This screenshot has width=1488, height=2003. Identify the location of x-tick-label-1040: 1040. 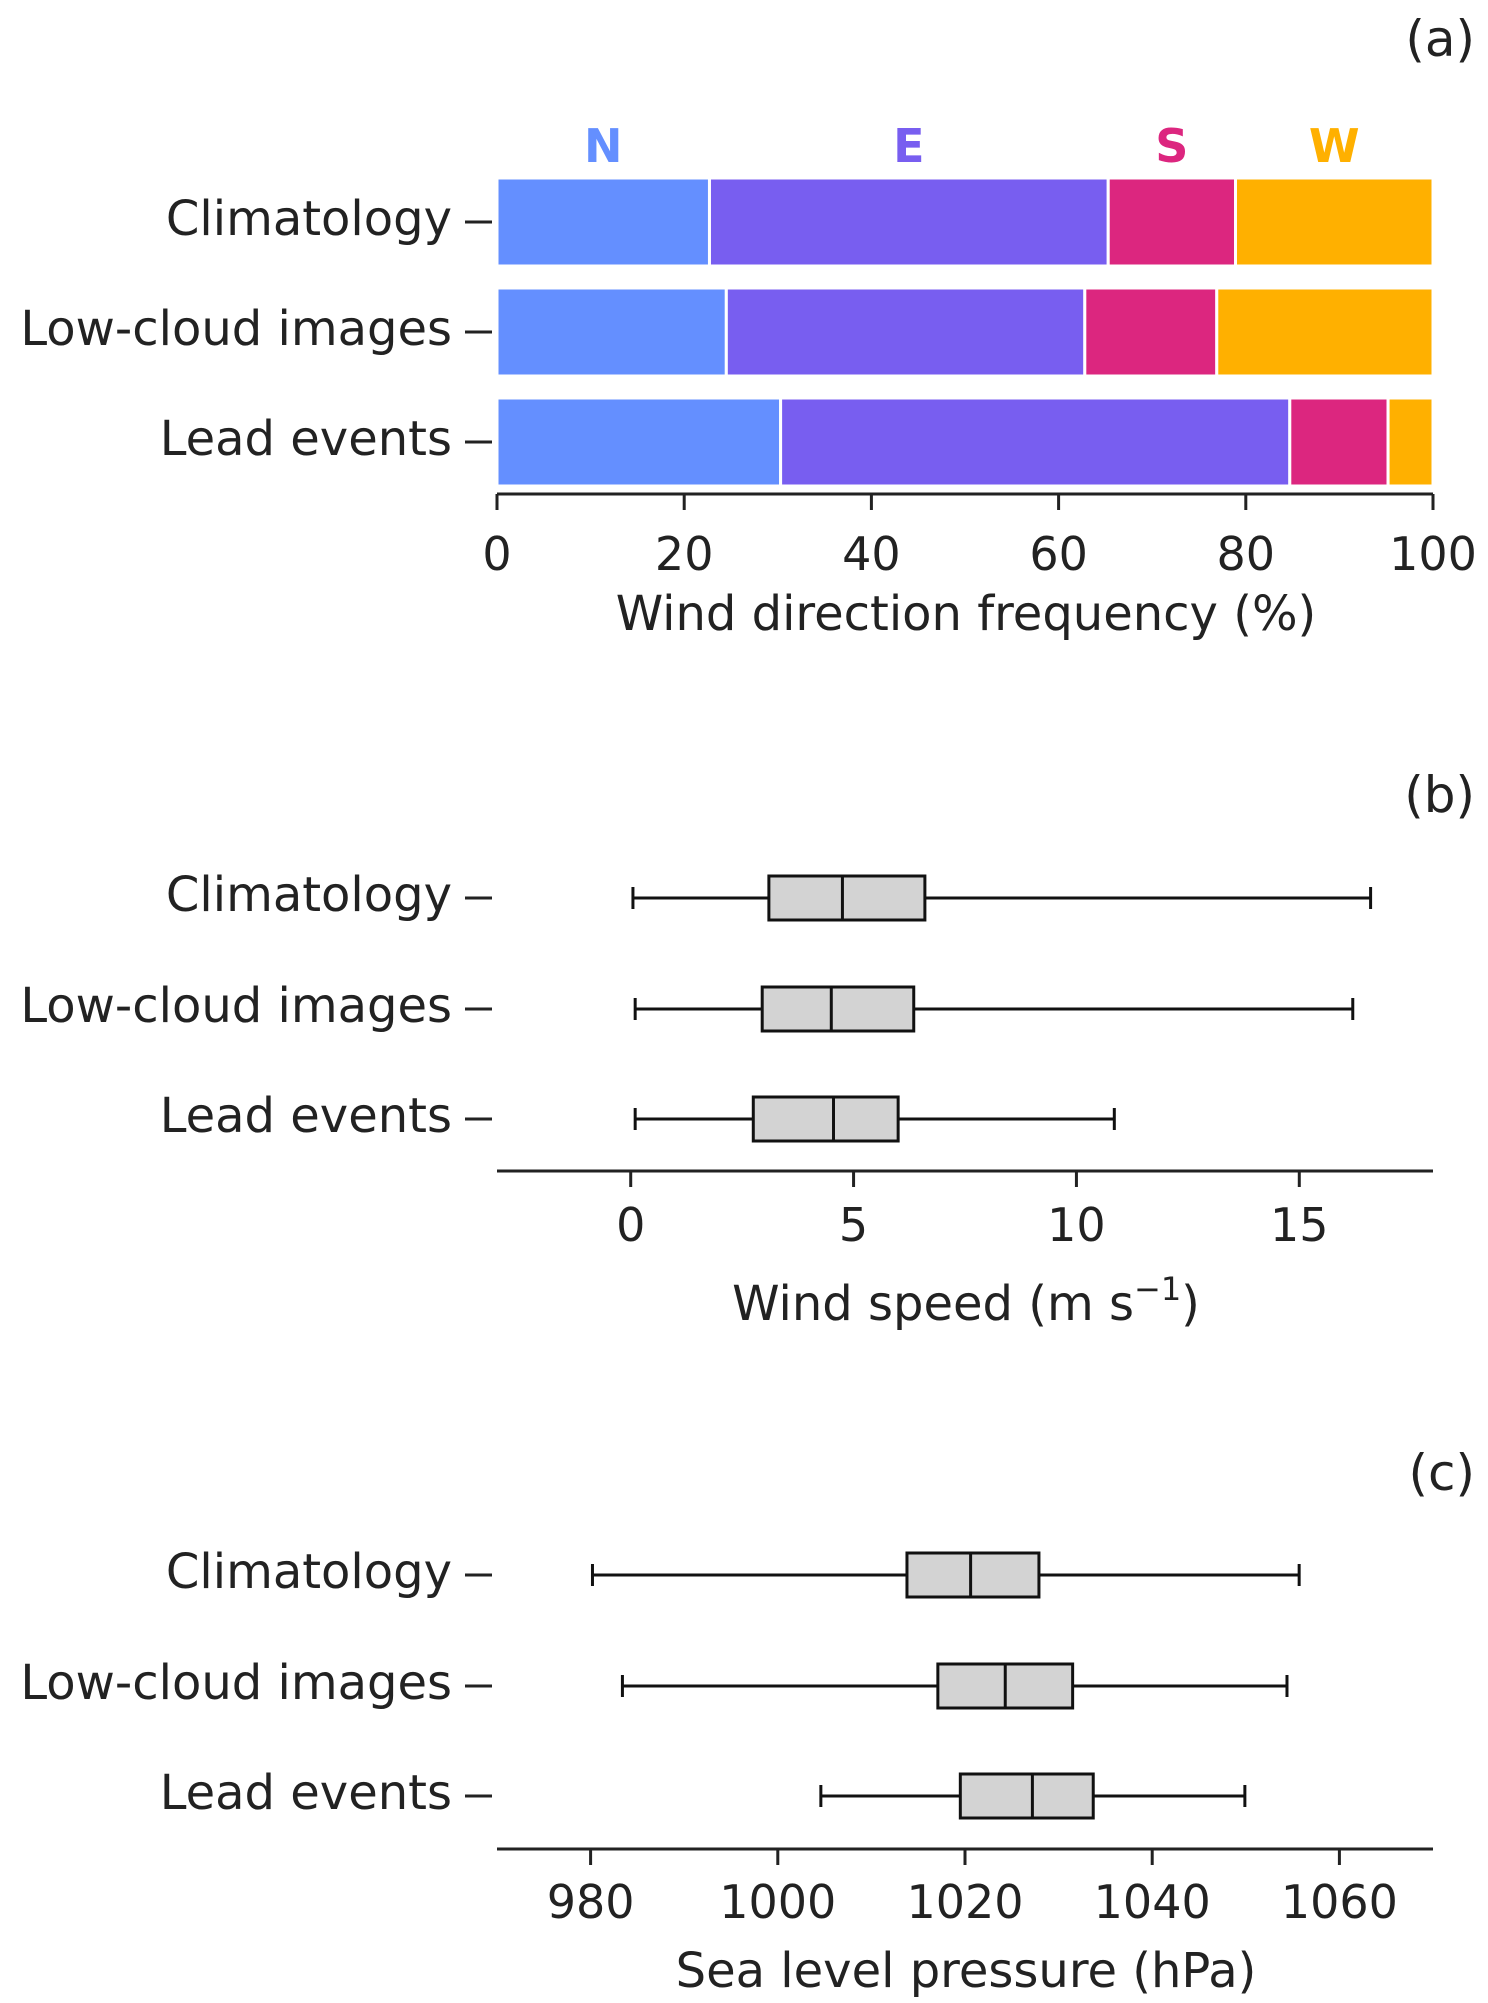
(1152, 1902).